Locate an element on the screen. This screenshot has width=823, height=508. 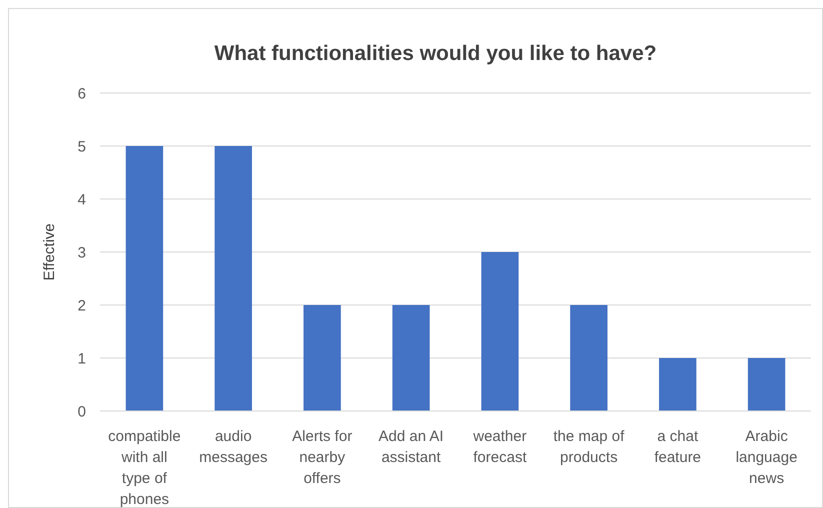
x-tick-label: weather forecast is located at coordinates (500, 447).